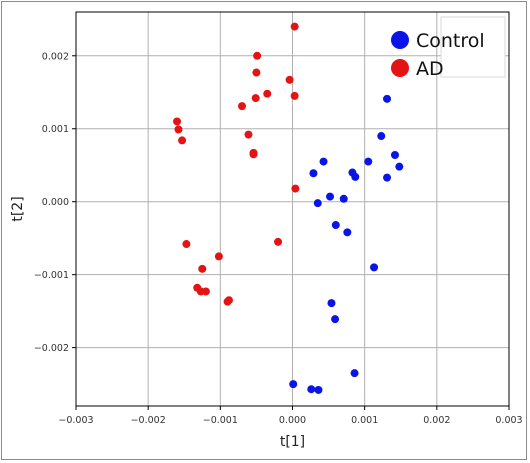 The image size is (530, 463). Describe the element at coordinates (75, 420) in the screenshot. I see `x-tick-label: −0.003` at that location.